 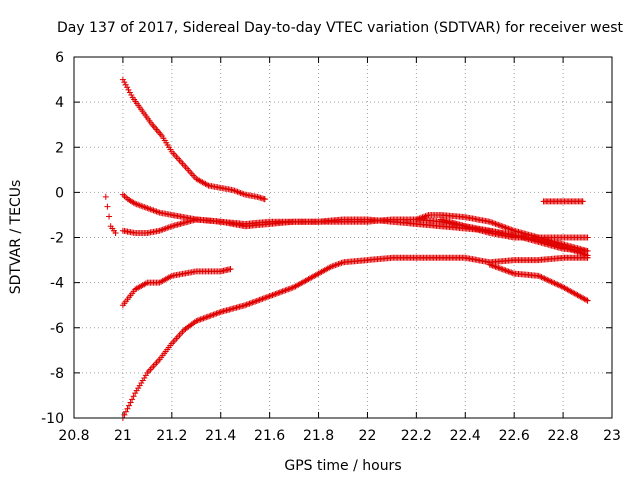 I want to click on x-tick-label: 21.6, so click(x=269, y=436).